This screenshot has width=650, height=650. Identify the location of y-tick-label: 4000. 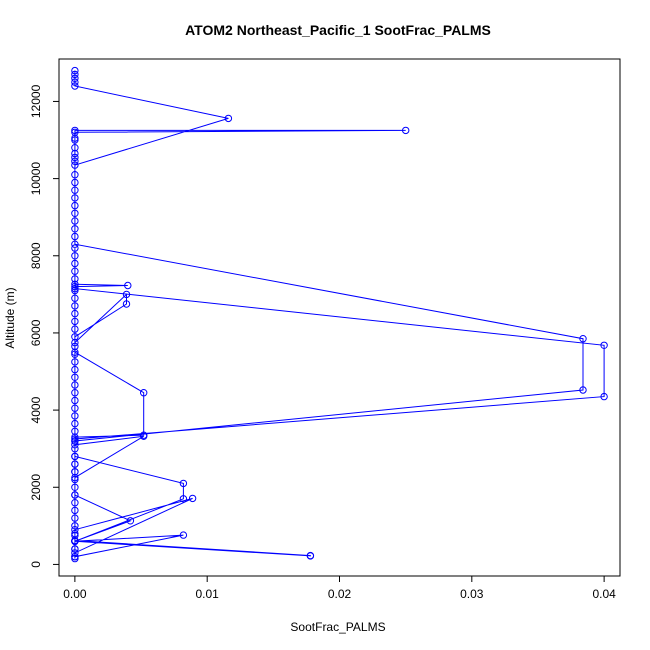
(36, 409).